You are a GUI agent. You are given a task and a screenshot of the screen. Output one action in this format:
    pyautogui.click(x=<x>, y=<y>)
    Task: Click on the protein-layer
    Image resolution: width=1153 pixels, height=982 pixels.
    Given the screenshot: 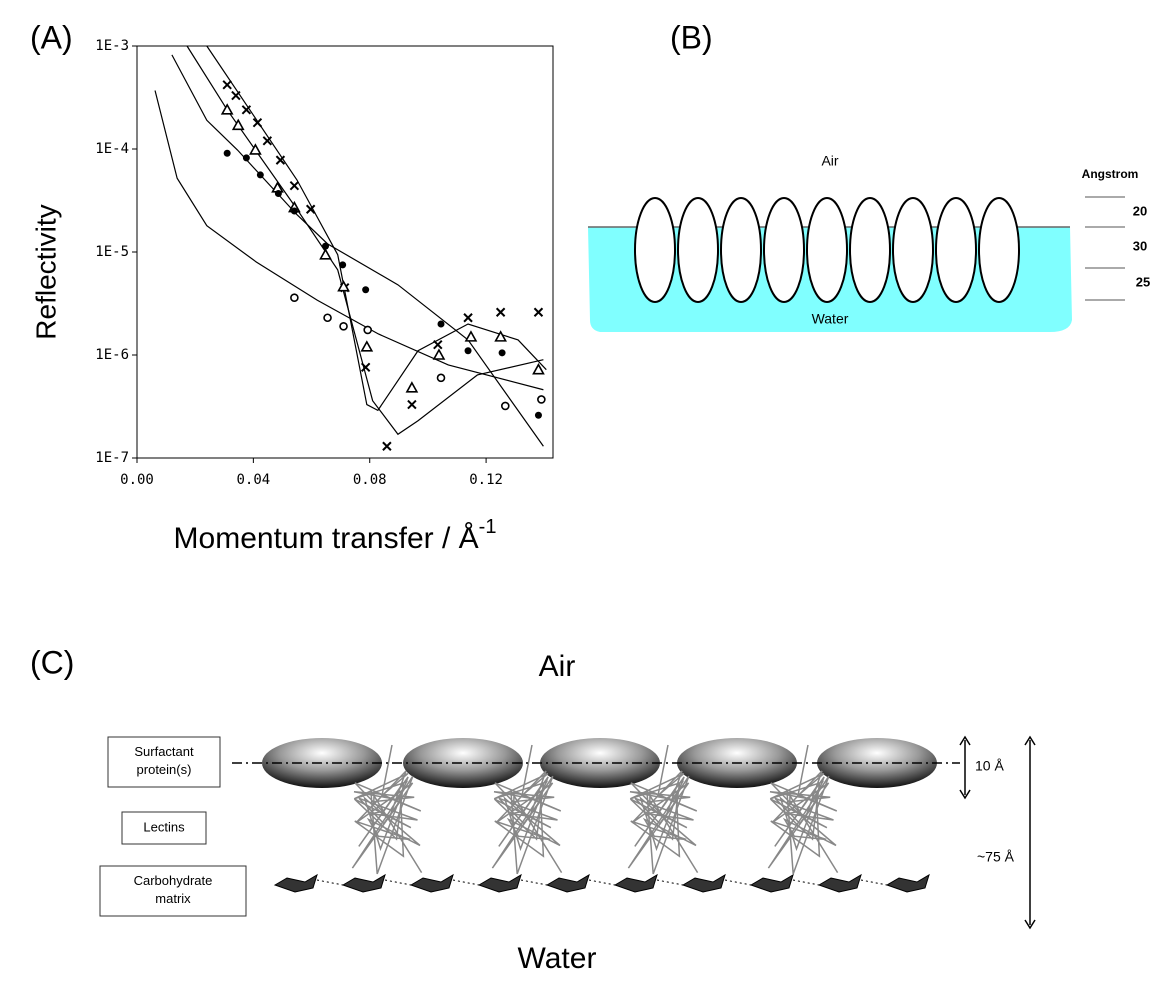 What is the action you would take?
    pyautogui.click(x=599, y=815)
    